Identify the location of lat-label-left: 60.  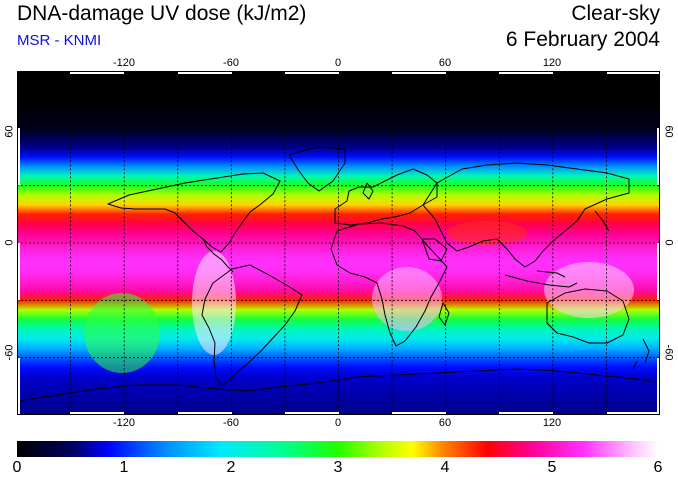
(9, 131).